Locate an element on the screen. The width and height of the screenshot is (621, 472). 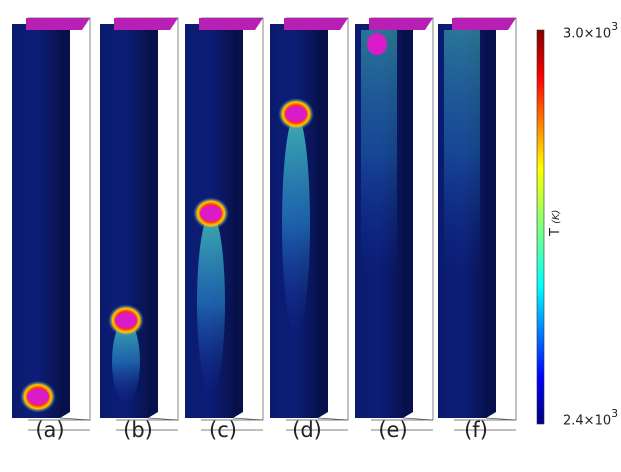
panel-side-c is located at coordinates (238, 218).